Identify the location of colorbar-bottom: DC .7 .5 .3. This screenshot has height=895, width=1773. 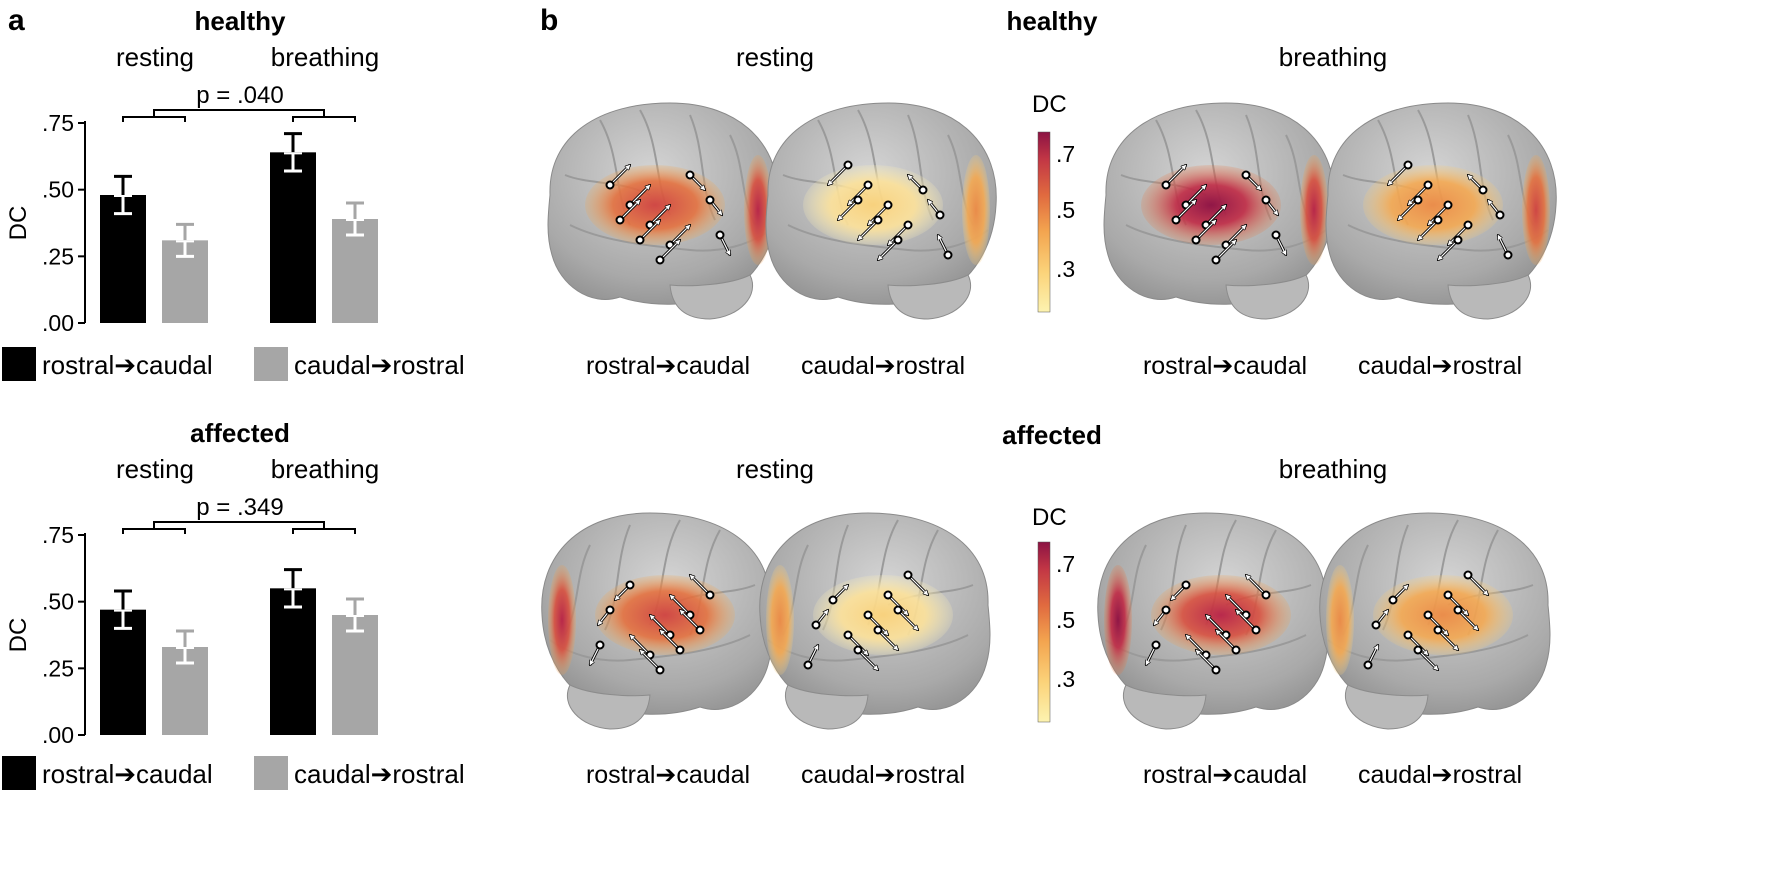
(1053, 613).